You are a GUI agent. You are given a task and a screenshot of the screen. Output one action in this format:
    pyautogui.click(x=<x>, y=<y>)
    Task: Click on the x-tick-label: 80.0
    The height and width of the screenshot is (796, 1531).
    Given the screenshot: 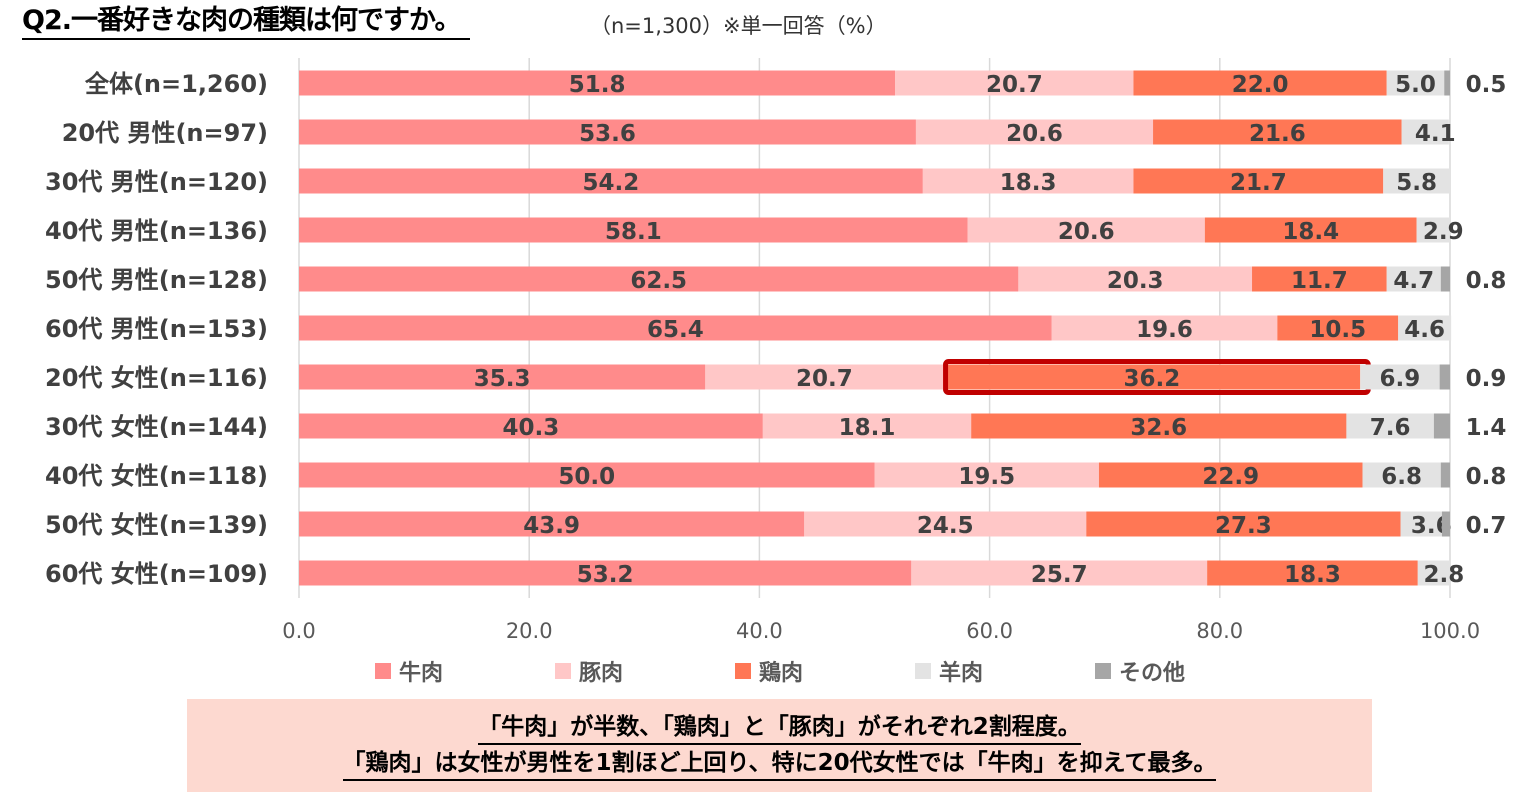 What is the action you would take?
    pyautogui.click(x=1219, y=631)
    